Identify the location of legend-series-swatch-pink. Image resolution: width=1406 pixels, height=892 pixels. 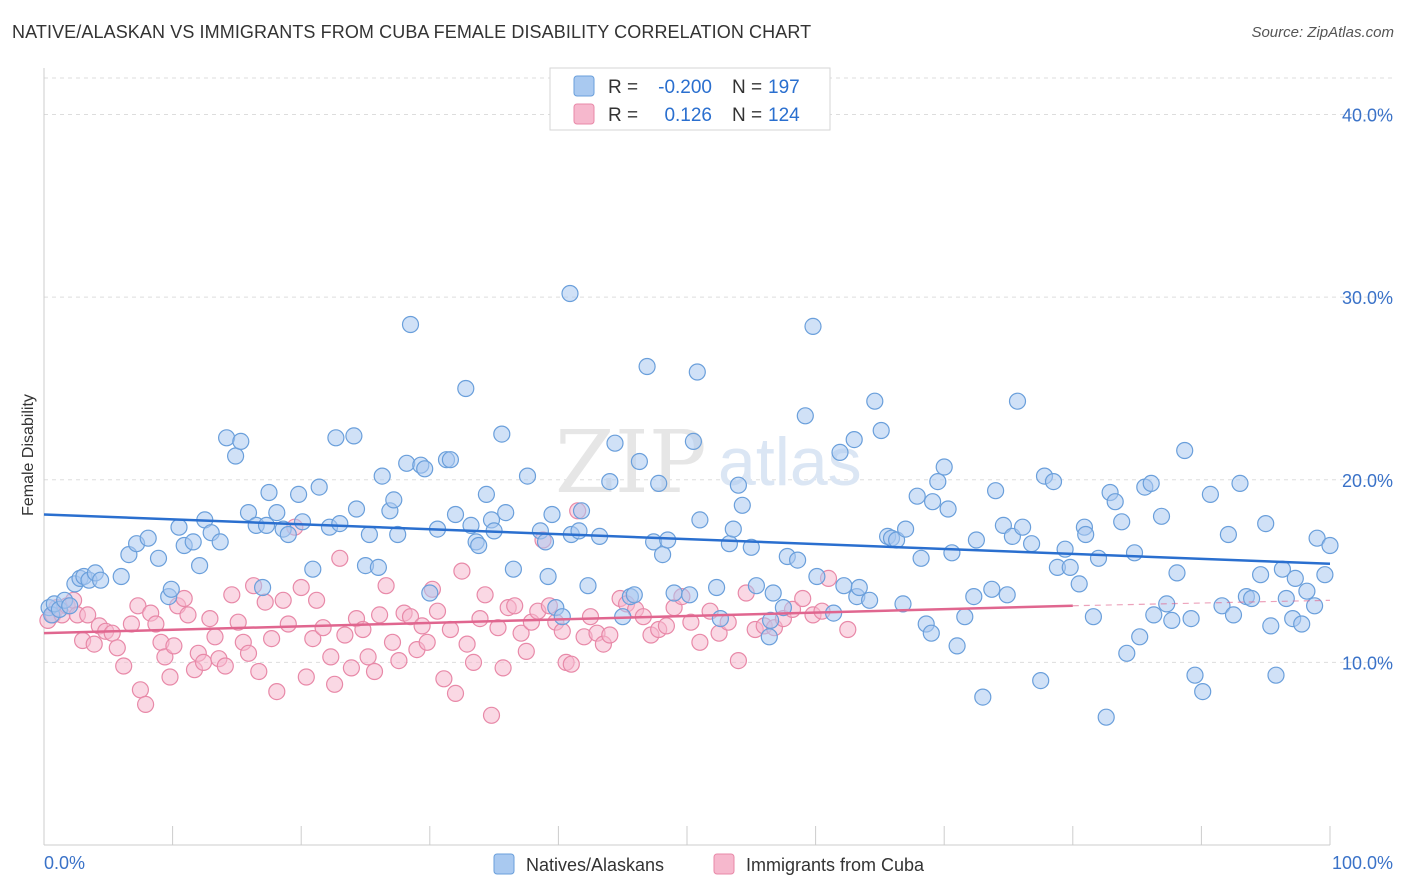
(724, 864).